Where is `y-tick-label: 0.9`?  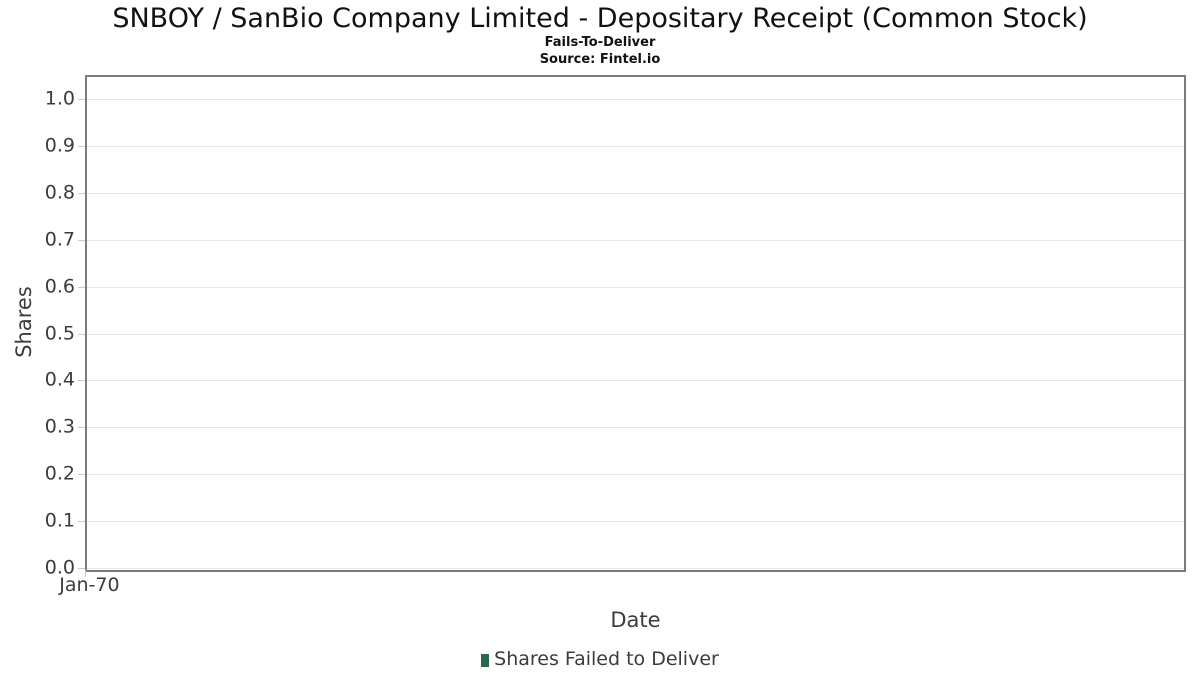 y-tick-label: 0.9 is located at coordinates (59, 145).